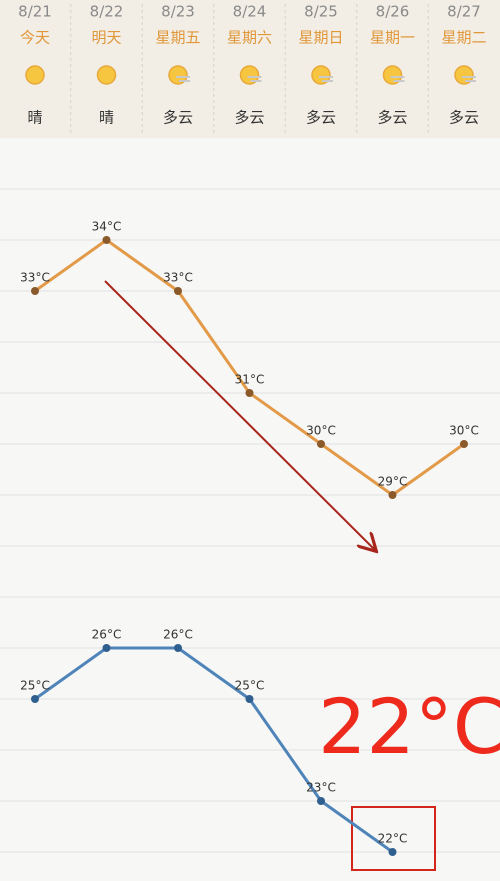 Image resolution: width=500 pixels, height=881 pixels. Describe the element at coordinates (107, 227) in the screenshot. I see `temperature-label: 34°C` at that location.